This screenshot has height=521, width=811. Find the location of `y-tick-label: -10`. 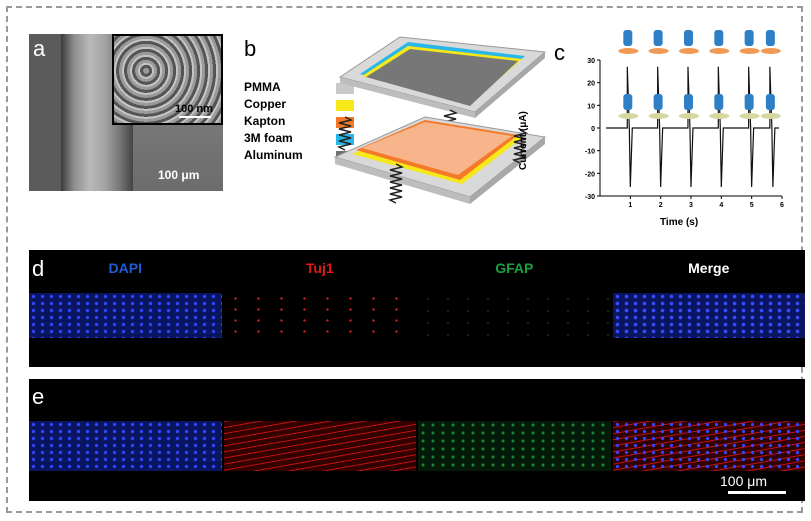

y-tick-label: -10 is located at coordinates (590, 152).